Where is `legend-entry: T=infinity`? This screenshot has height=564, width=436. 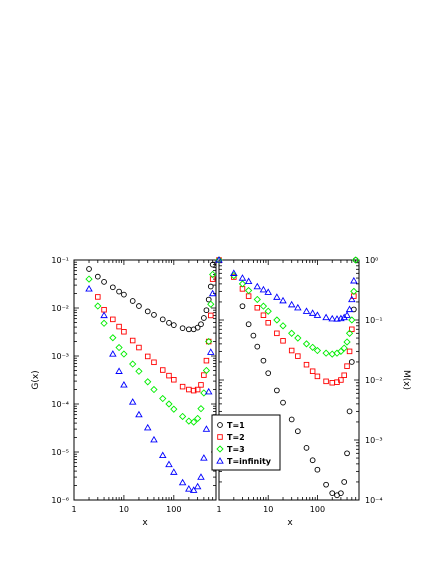 legend-entry: T=infinity is located at coordinates (244, 461).